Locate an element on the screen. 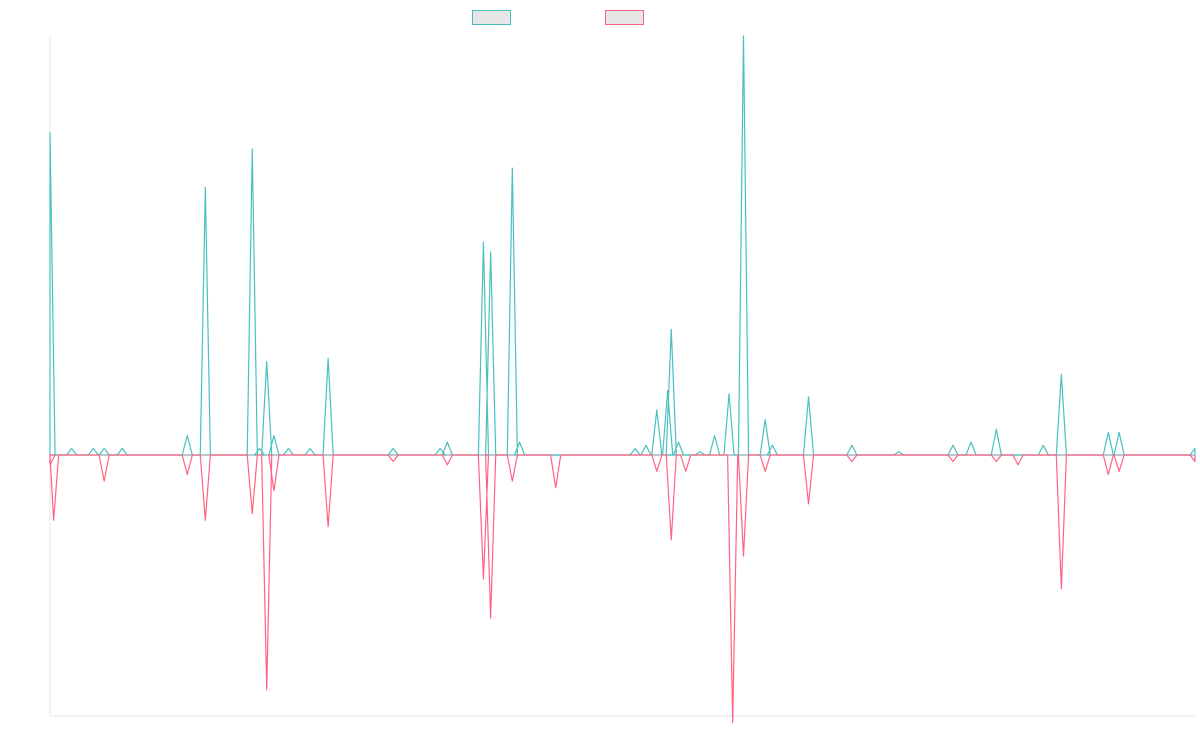 Image resolution: width=1200 pixels, height=750 pixels. legend-swatch-series-b is located at coordinates (624, 17).